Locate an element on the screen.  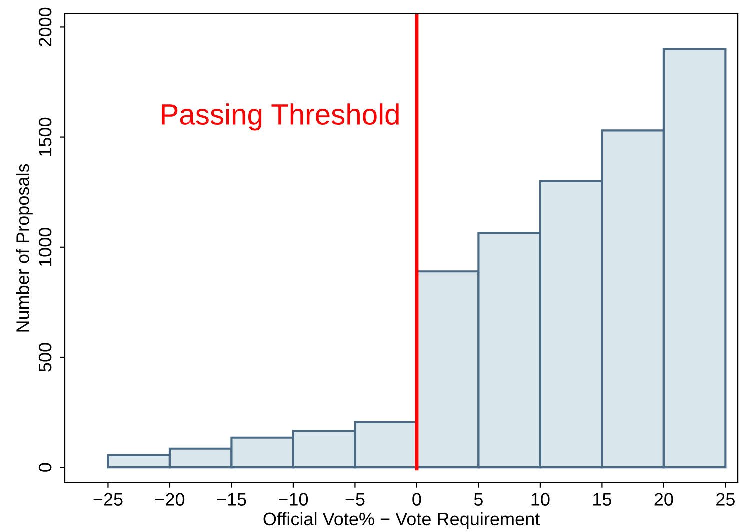
x-tick-label: 10 is located at coordinates (541, 499).